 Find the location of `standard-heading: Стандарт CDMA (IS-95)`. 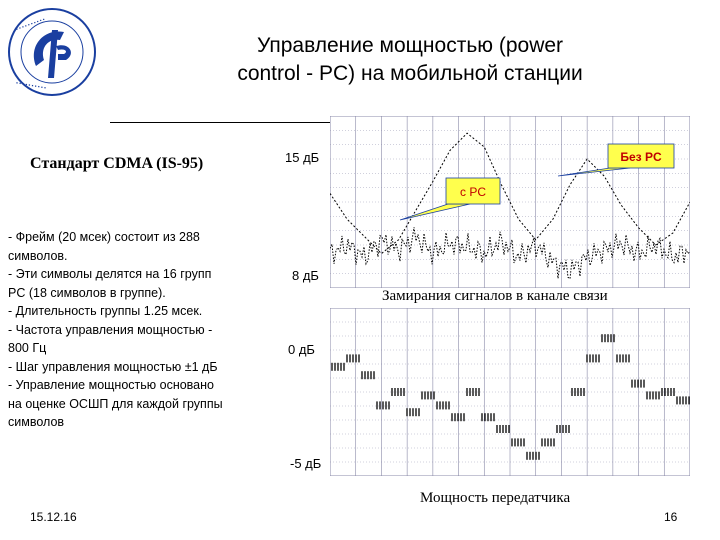

standard-heading: Стандарт CDMA (IS-95) is located at coordinates (117, 163).